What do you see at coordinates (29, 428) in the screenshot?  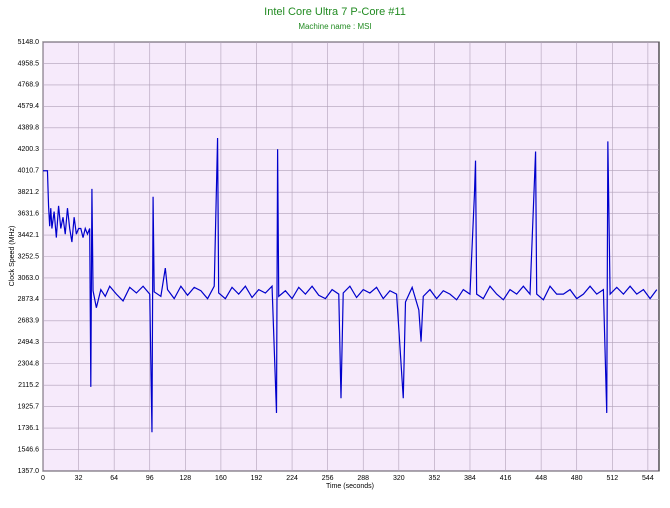 I see `y-tick-label: 1736.1` at bounding box center [29, 428].